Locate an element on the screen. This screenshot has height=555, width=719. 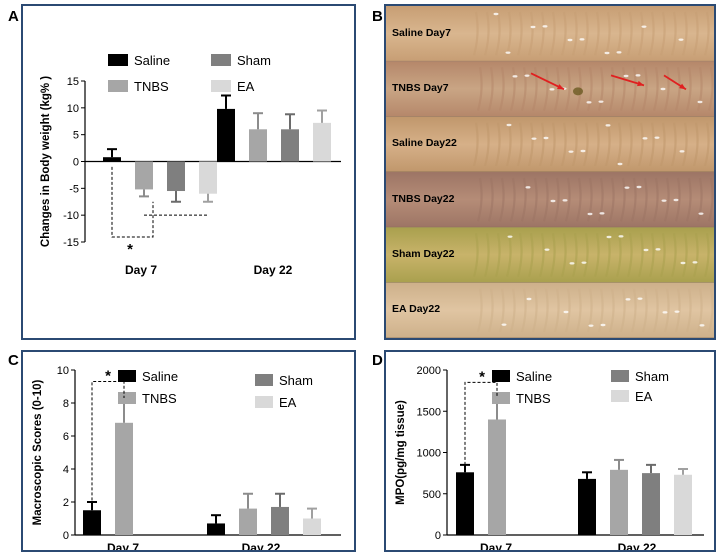
legend-swatch-saline is located at coordinates (127, 376).